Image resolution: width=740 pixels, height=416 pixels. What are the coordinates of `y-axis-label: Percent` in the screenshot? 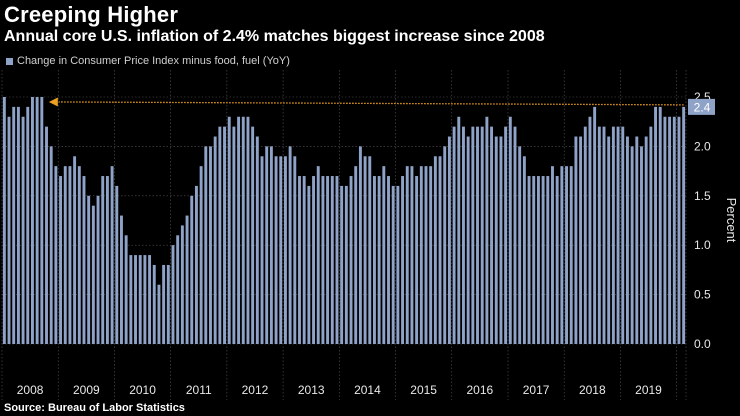 It's located at (731, 220).